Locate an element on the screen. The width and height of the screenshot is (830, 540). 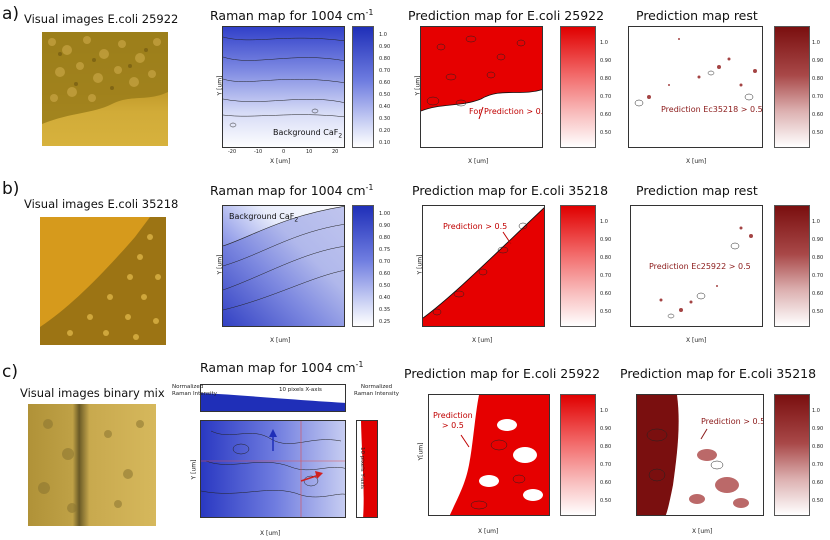
pred-title-b: Prediction map for E.coli 35218 is located at coordinates (510, 190).